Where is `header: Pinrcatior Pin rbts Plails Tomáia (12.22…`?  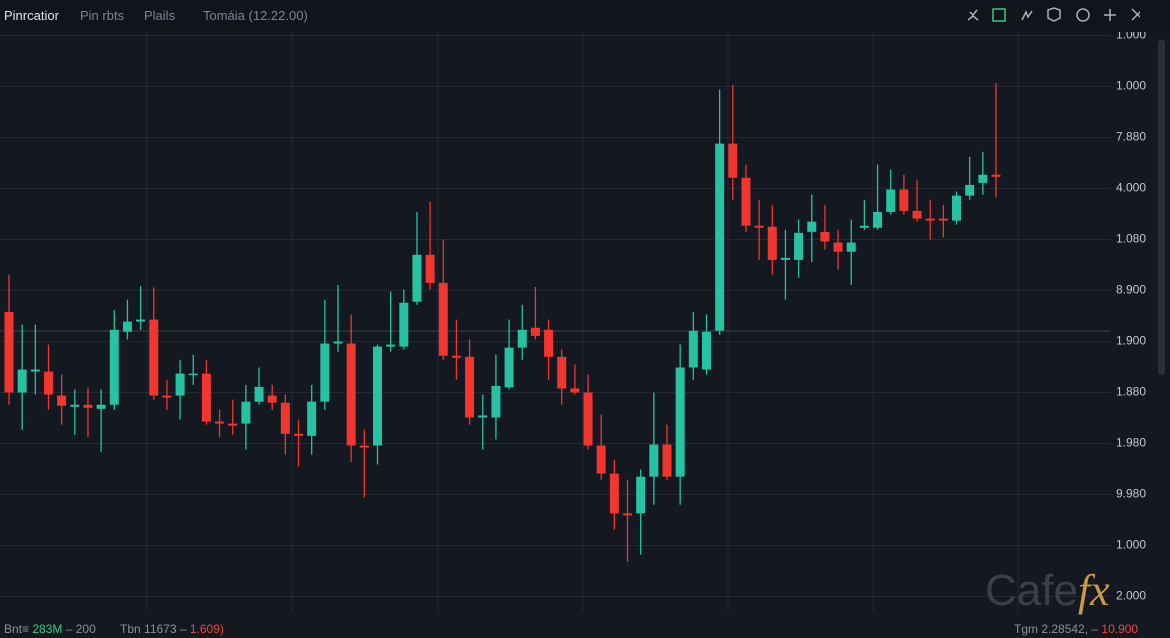
header: Pinrcatior Pin rbts Plails Tomáia (12.22… is located at coordinates (585, 16).